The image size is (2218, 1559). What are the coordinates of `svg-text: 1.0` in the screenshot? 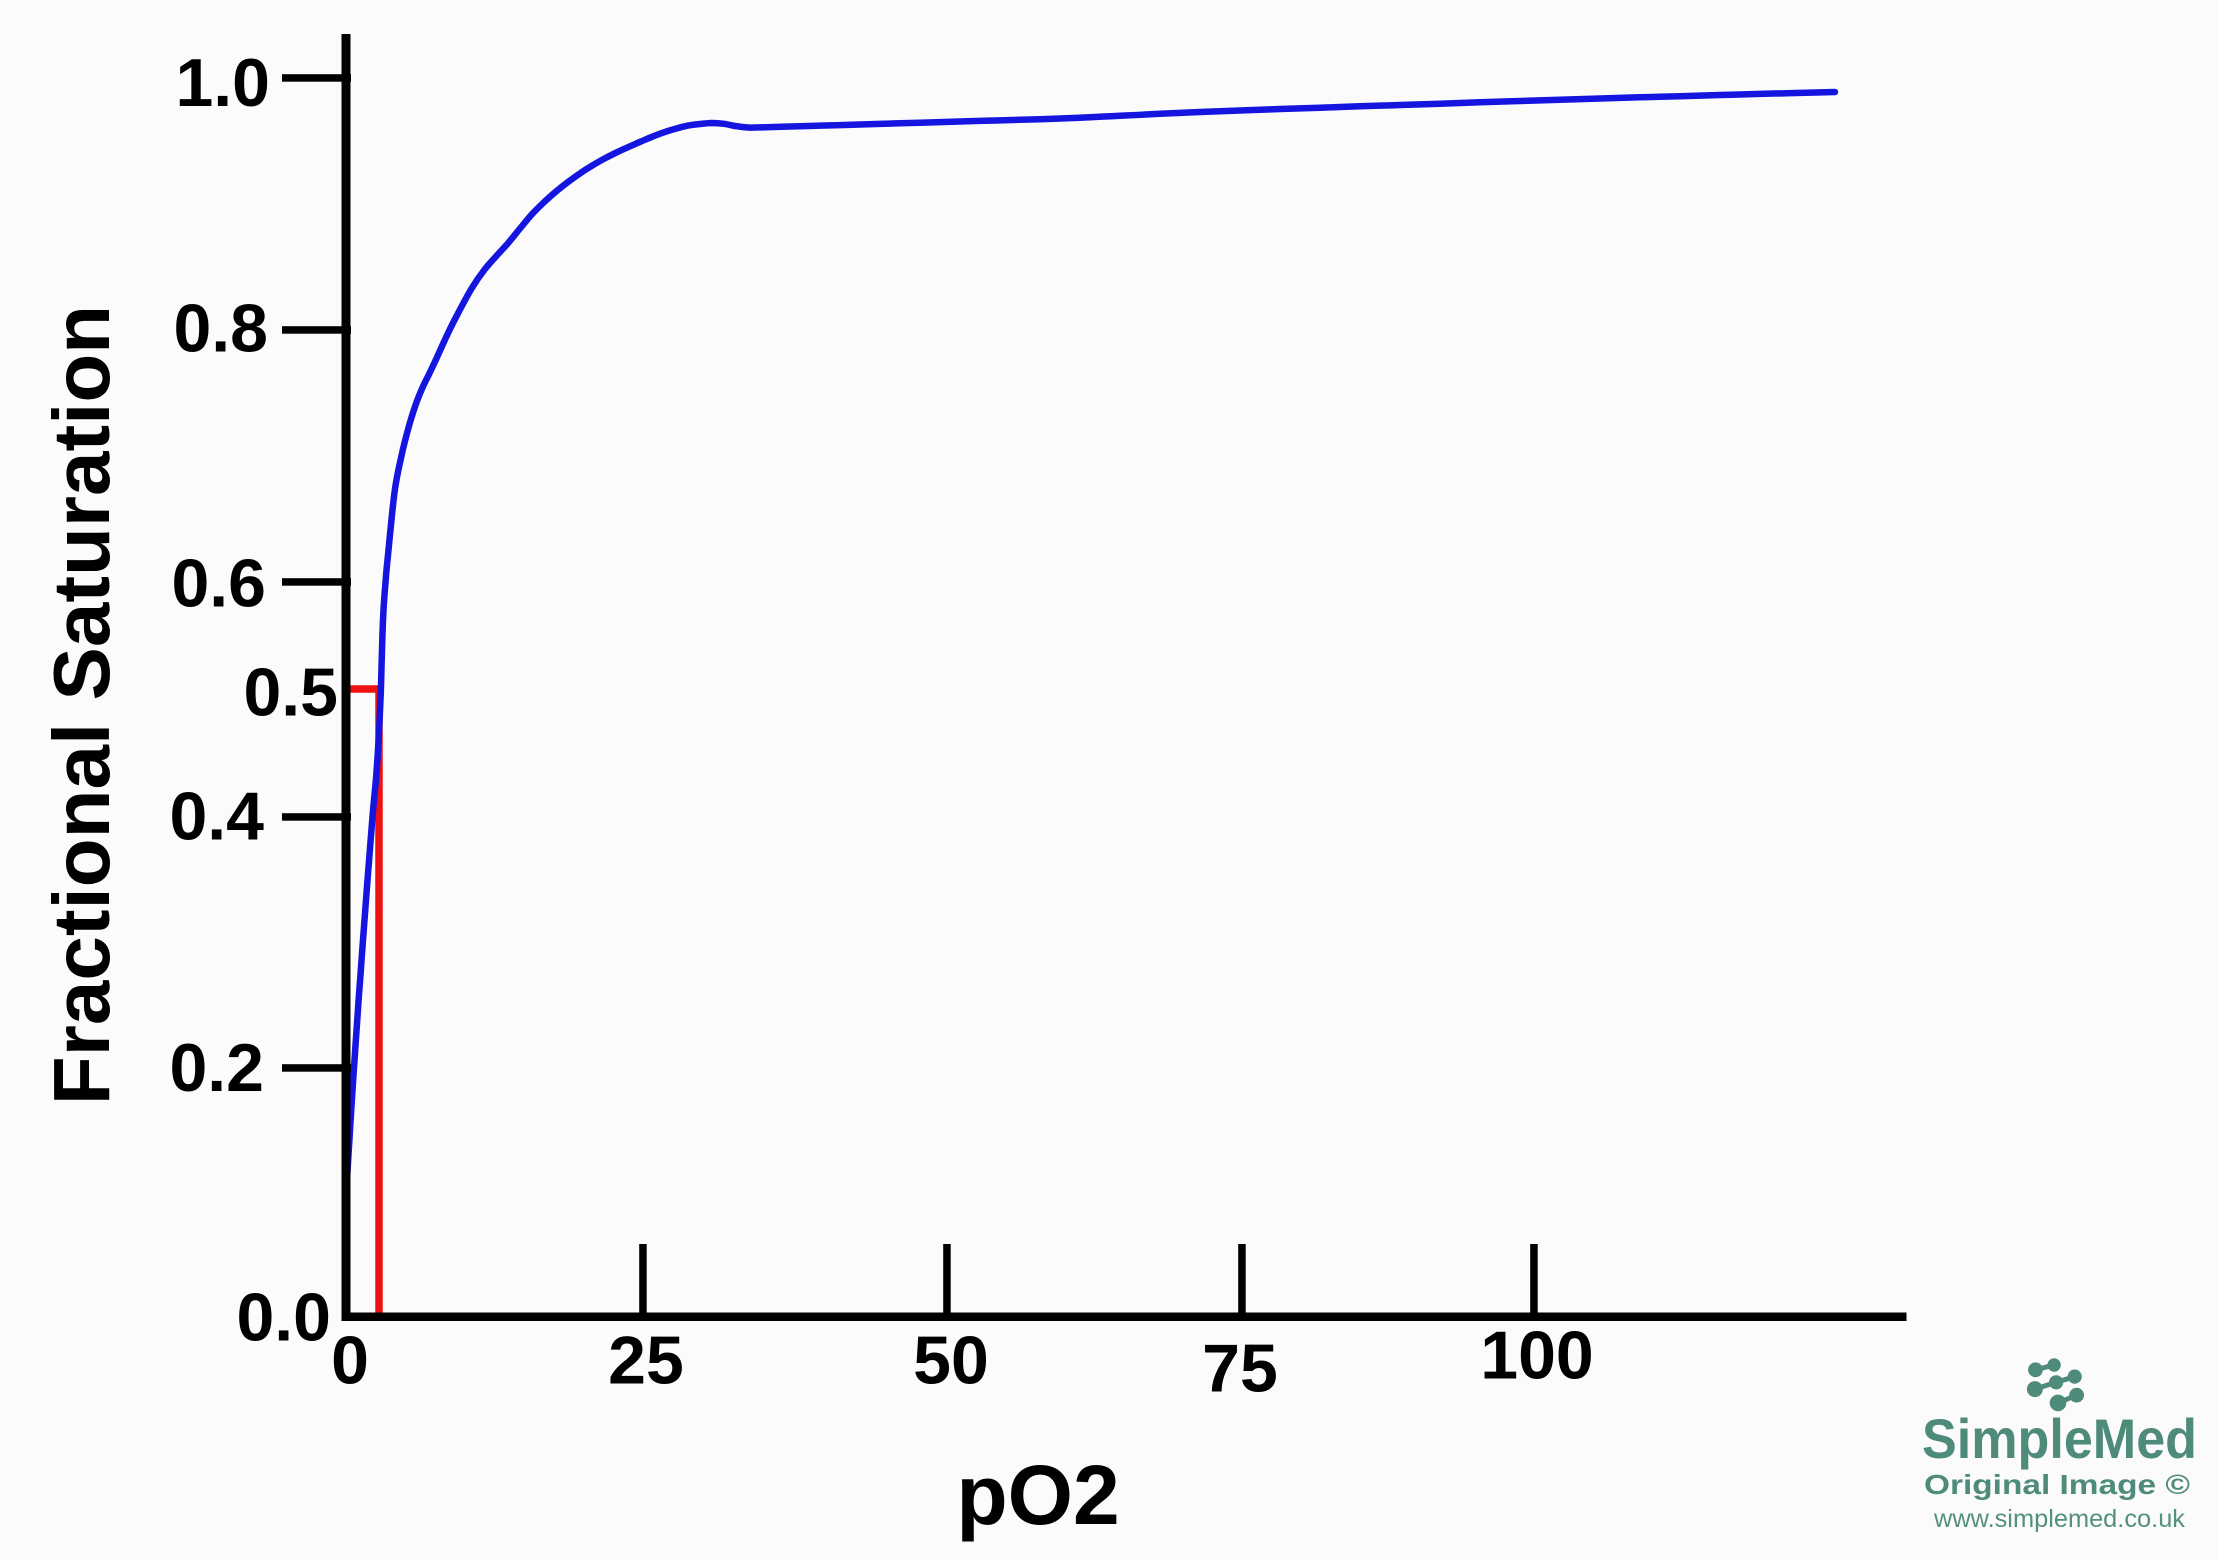 It's located at (222, 83).